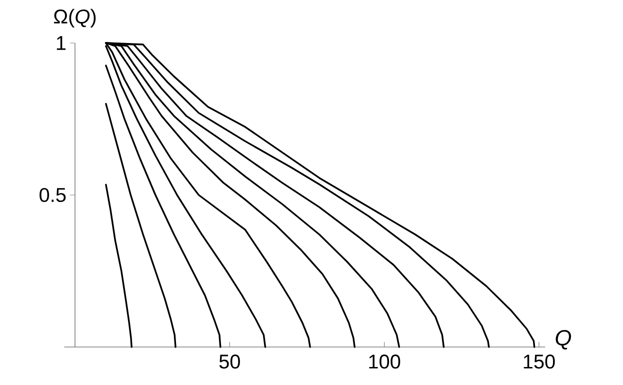  I want to click on y-tick-label: 1, so click(61, 43).